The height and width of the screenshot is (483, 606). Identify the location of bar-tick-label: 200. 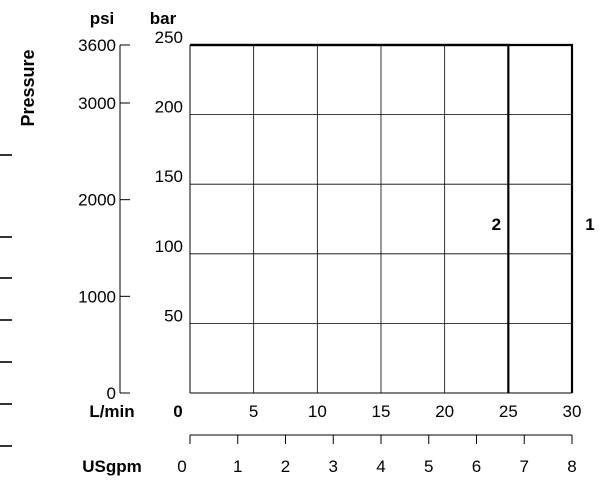
(169, 107).